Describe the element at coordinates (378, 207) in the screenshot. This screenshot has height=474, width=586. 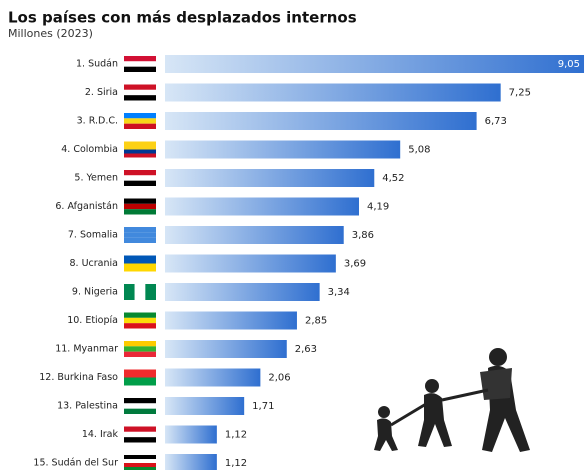
I see `value-label: 4,19` at that location.